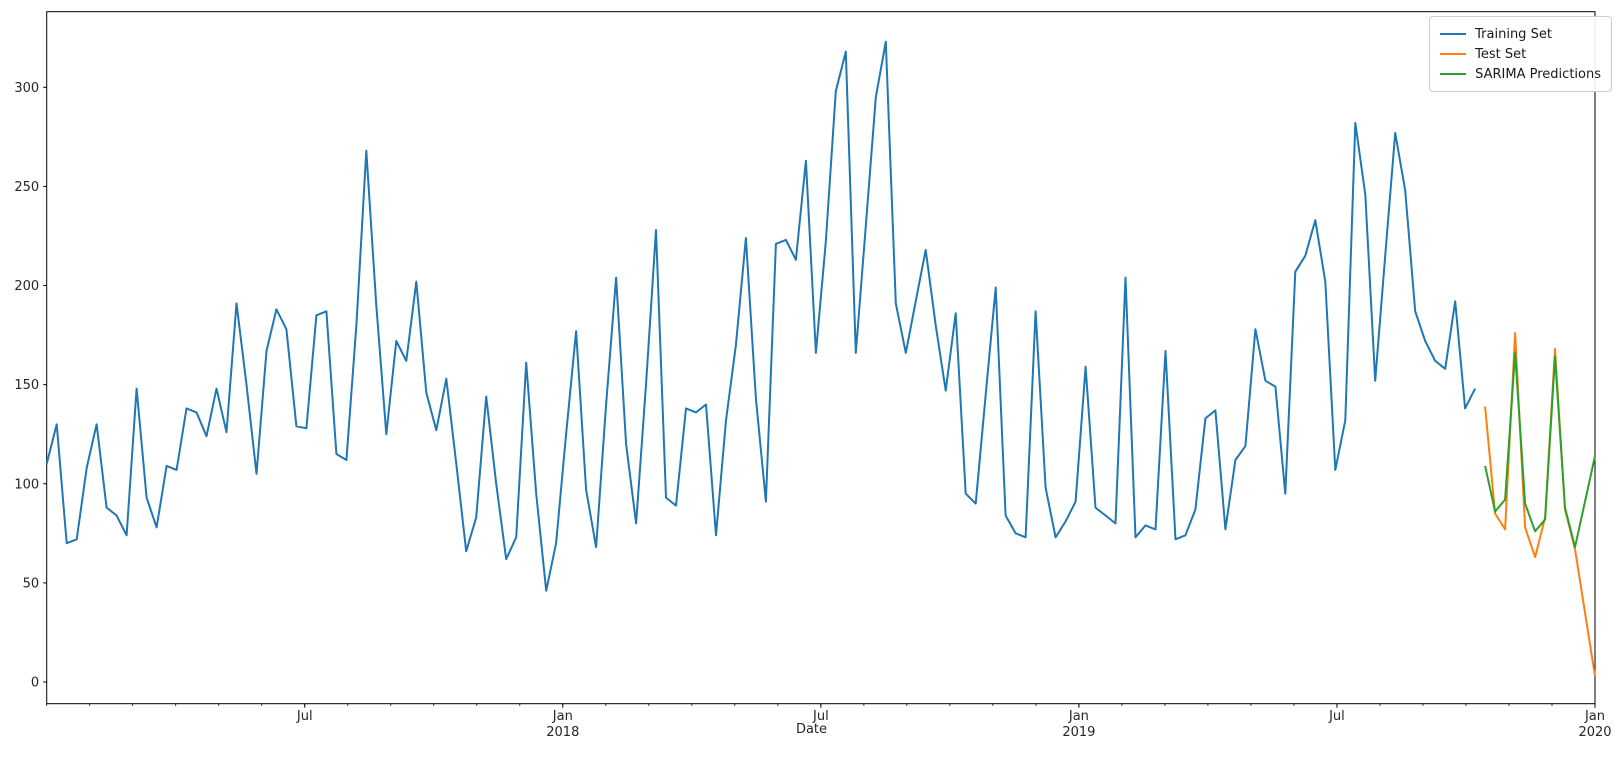 This screenshot has width=1623, height=772. I want to click on legend-item-sarima-predictions: SARIMA Predictions, so click(1520, 74).